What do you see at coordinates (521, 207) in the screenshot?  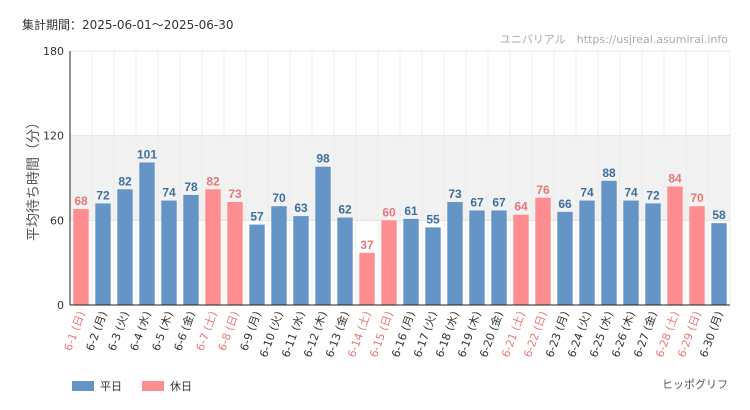 I see `data-label: 64` at bounding box center [521, 207].